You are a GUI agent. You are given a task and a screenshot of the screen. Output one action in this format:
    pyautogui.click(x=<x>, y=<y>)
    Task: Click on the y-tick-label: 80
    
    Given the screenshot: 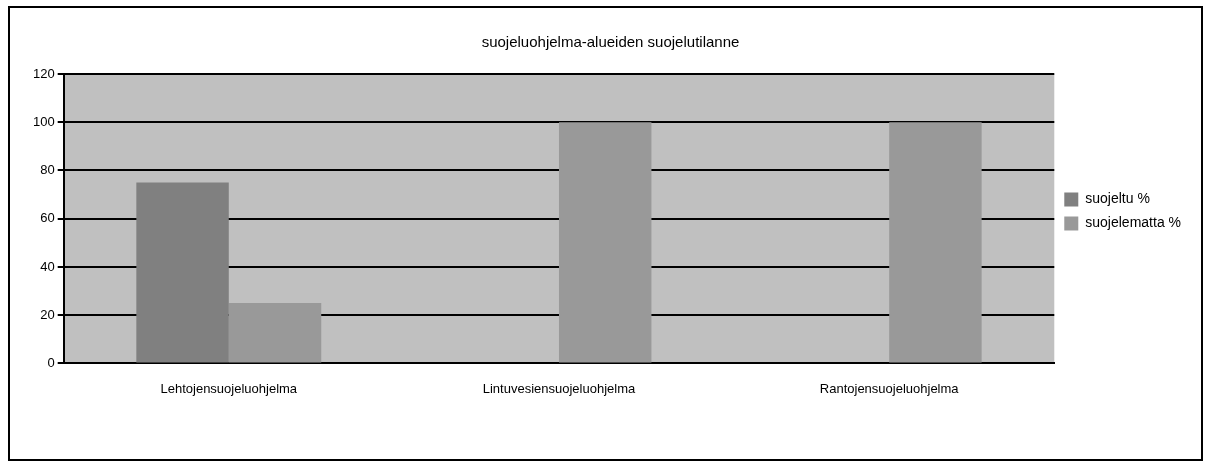 What is the action you would take?
    pyautogui.click(x=47, y=170)
    